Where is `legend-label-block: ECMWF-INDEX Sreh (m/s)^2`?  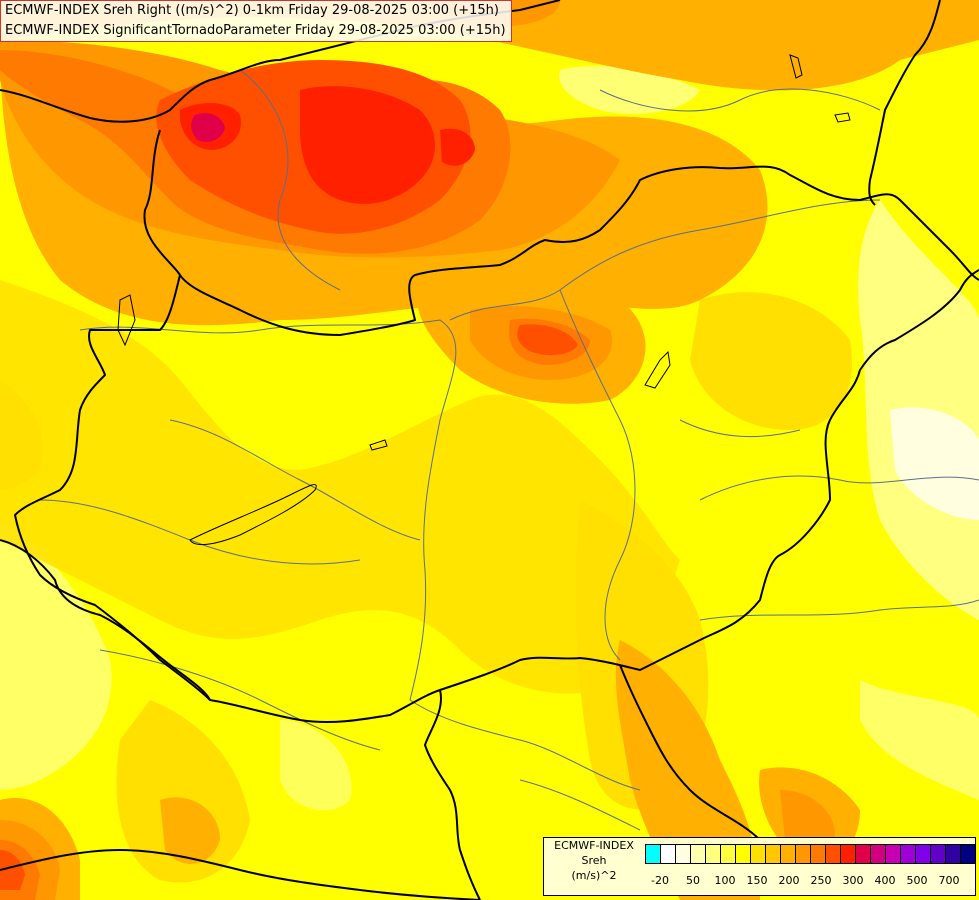 legend-label-block: ECMWF-INDEX Sreh (m/s)^2 is located at coordinates (594, 866).